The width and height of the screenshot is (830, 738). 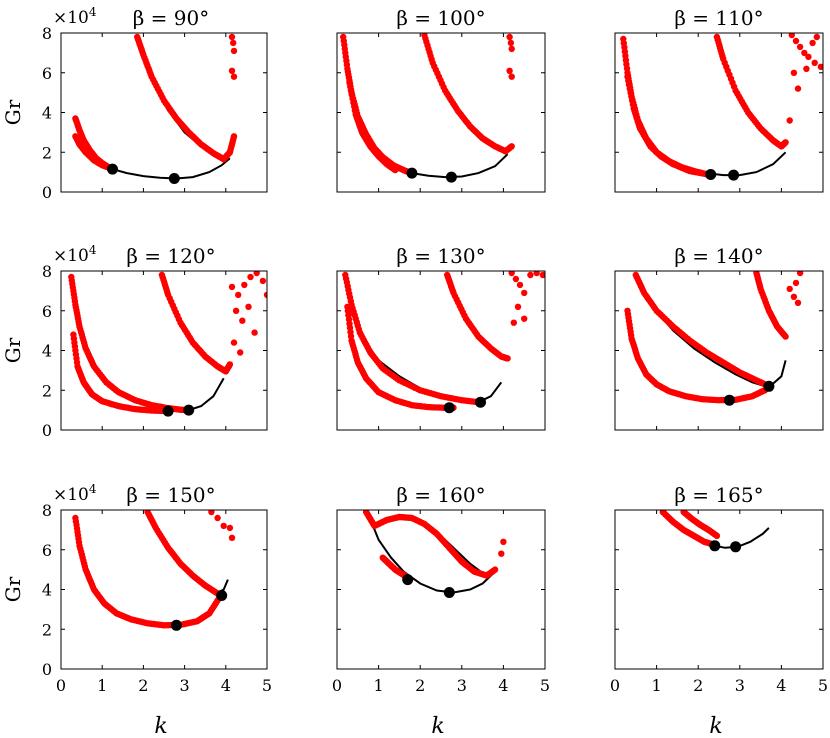 What do you see at coordinates (47, 192) in the screenshot?
I see `y-tick-label: 0` at bounding box center [47, 192].